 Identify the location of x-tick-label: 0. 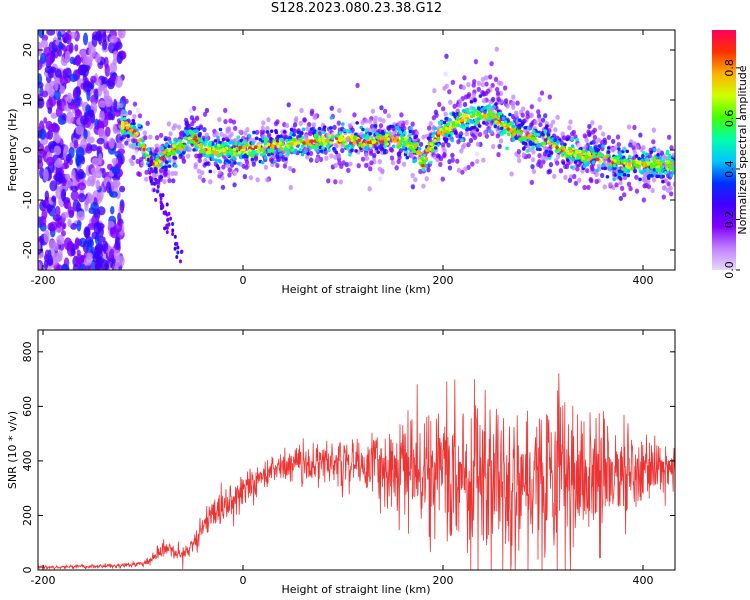
(243, 580).